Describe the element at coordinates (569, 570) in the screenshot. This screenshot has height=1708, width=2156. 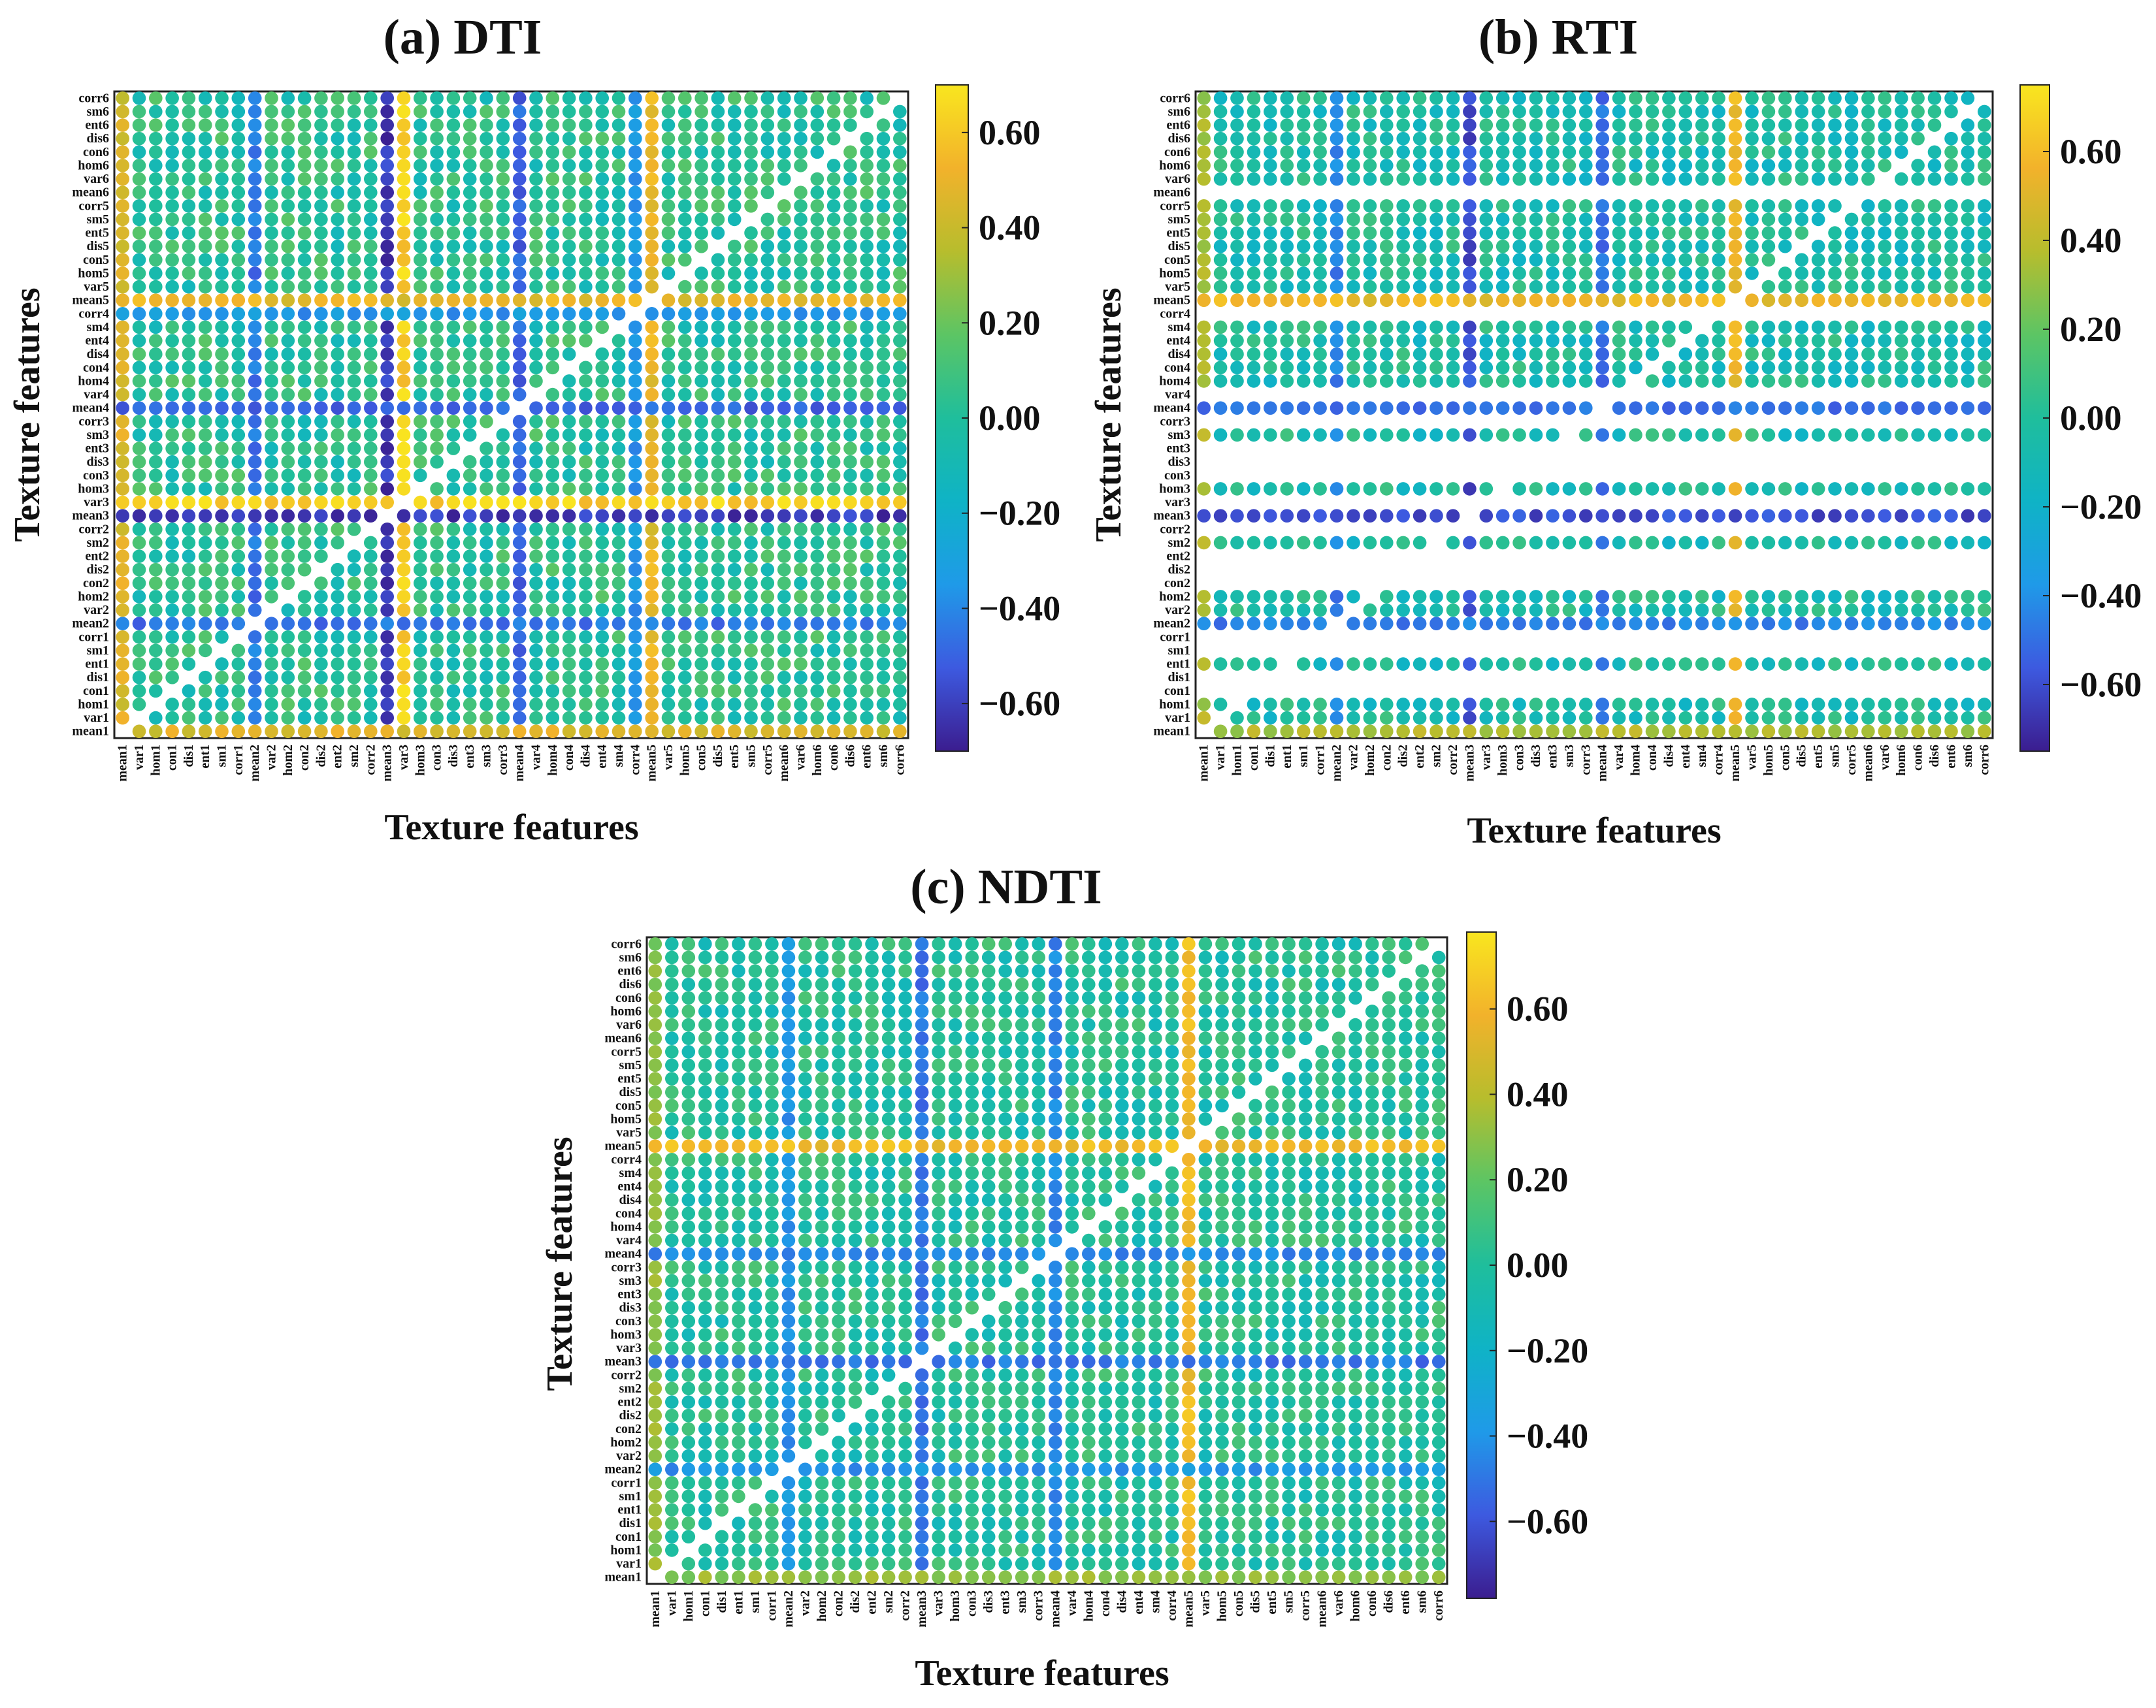
I see `cell-dis2-con4` at that location.